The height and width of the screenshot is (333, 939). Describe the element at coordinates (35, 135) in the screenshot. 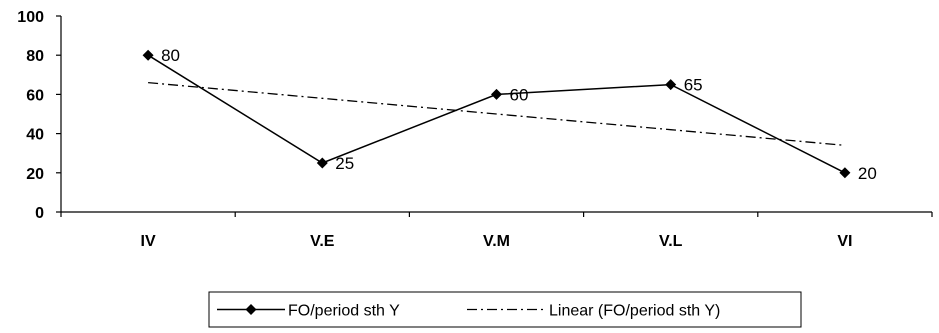

I see `y-tick-label: 40` at that location.